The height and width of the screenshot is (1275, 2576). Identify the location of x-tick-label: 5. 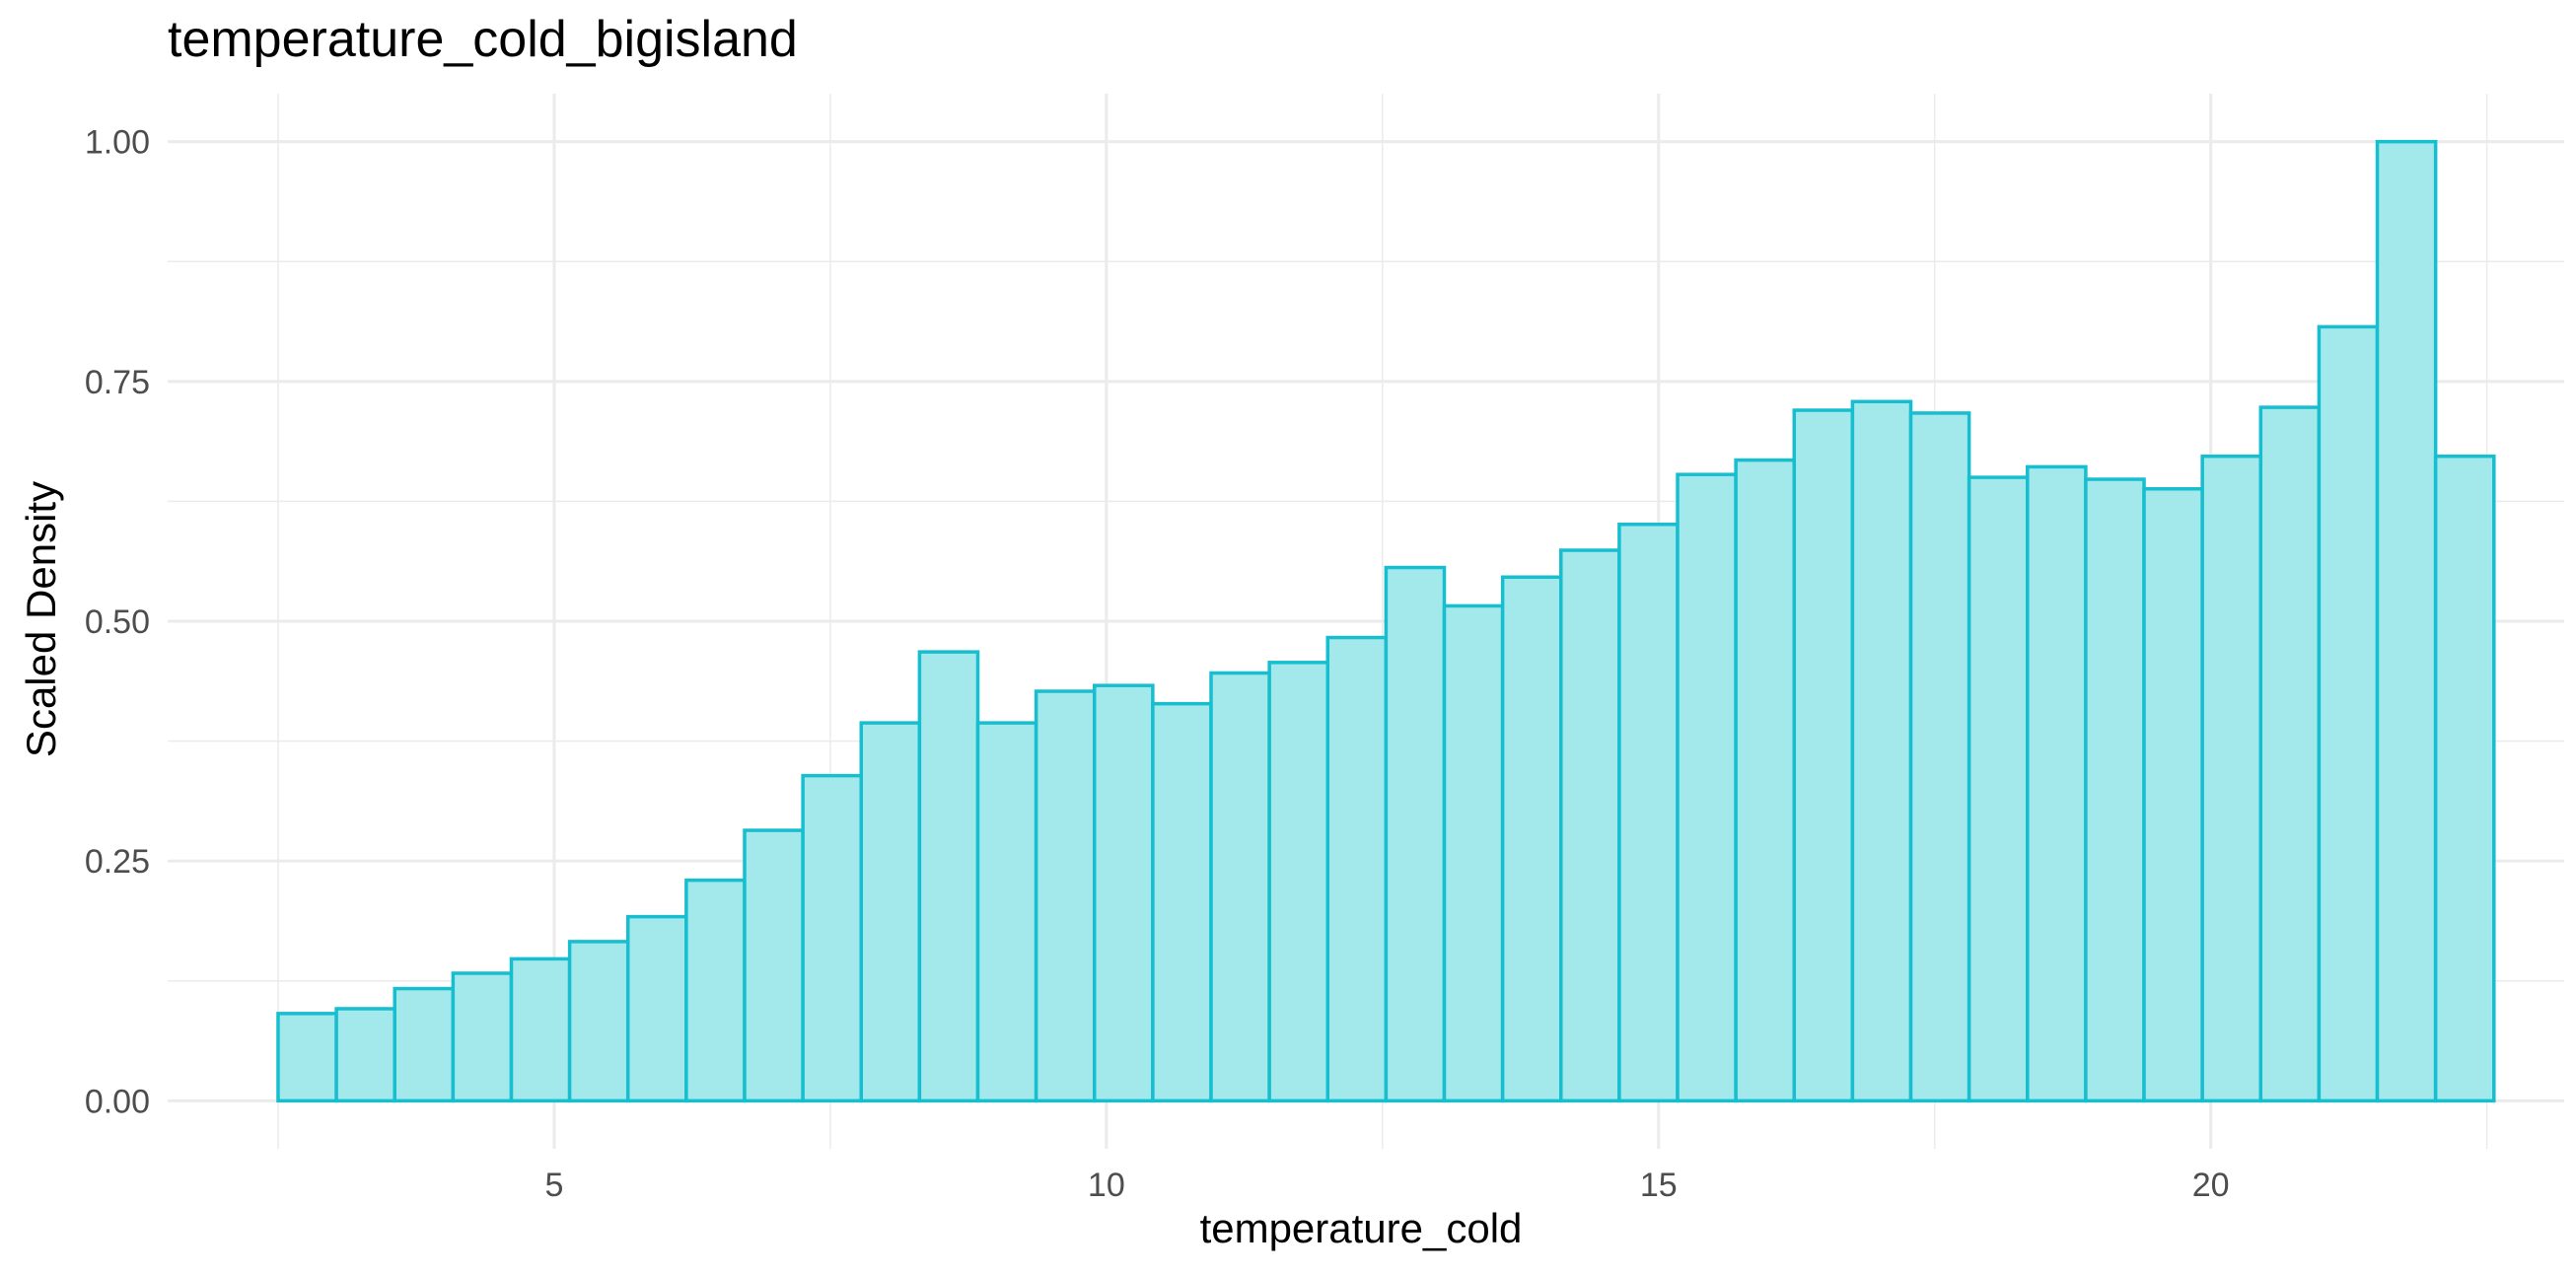
(553, 1185).